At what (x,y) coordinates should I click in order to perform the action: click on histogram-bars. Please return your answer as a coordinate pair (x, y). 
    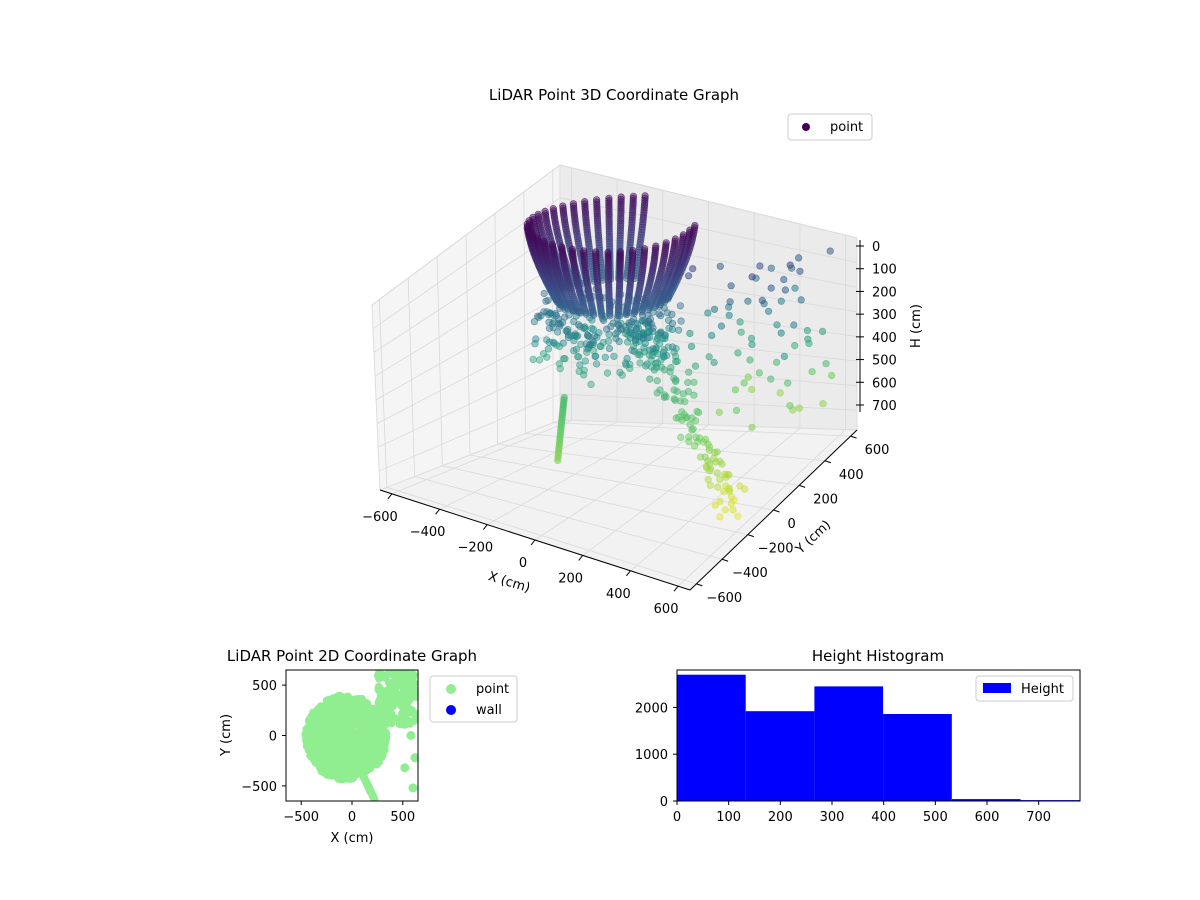
    Looking at the image, I should click on (878, 737).